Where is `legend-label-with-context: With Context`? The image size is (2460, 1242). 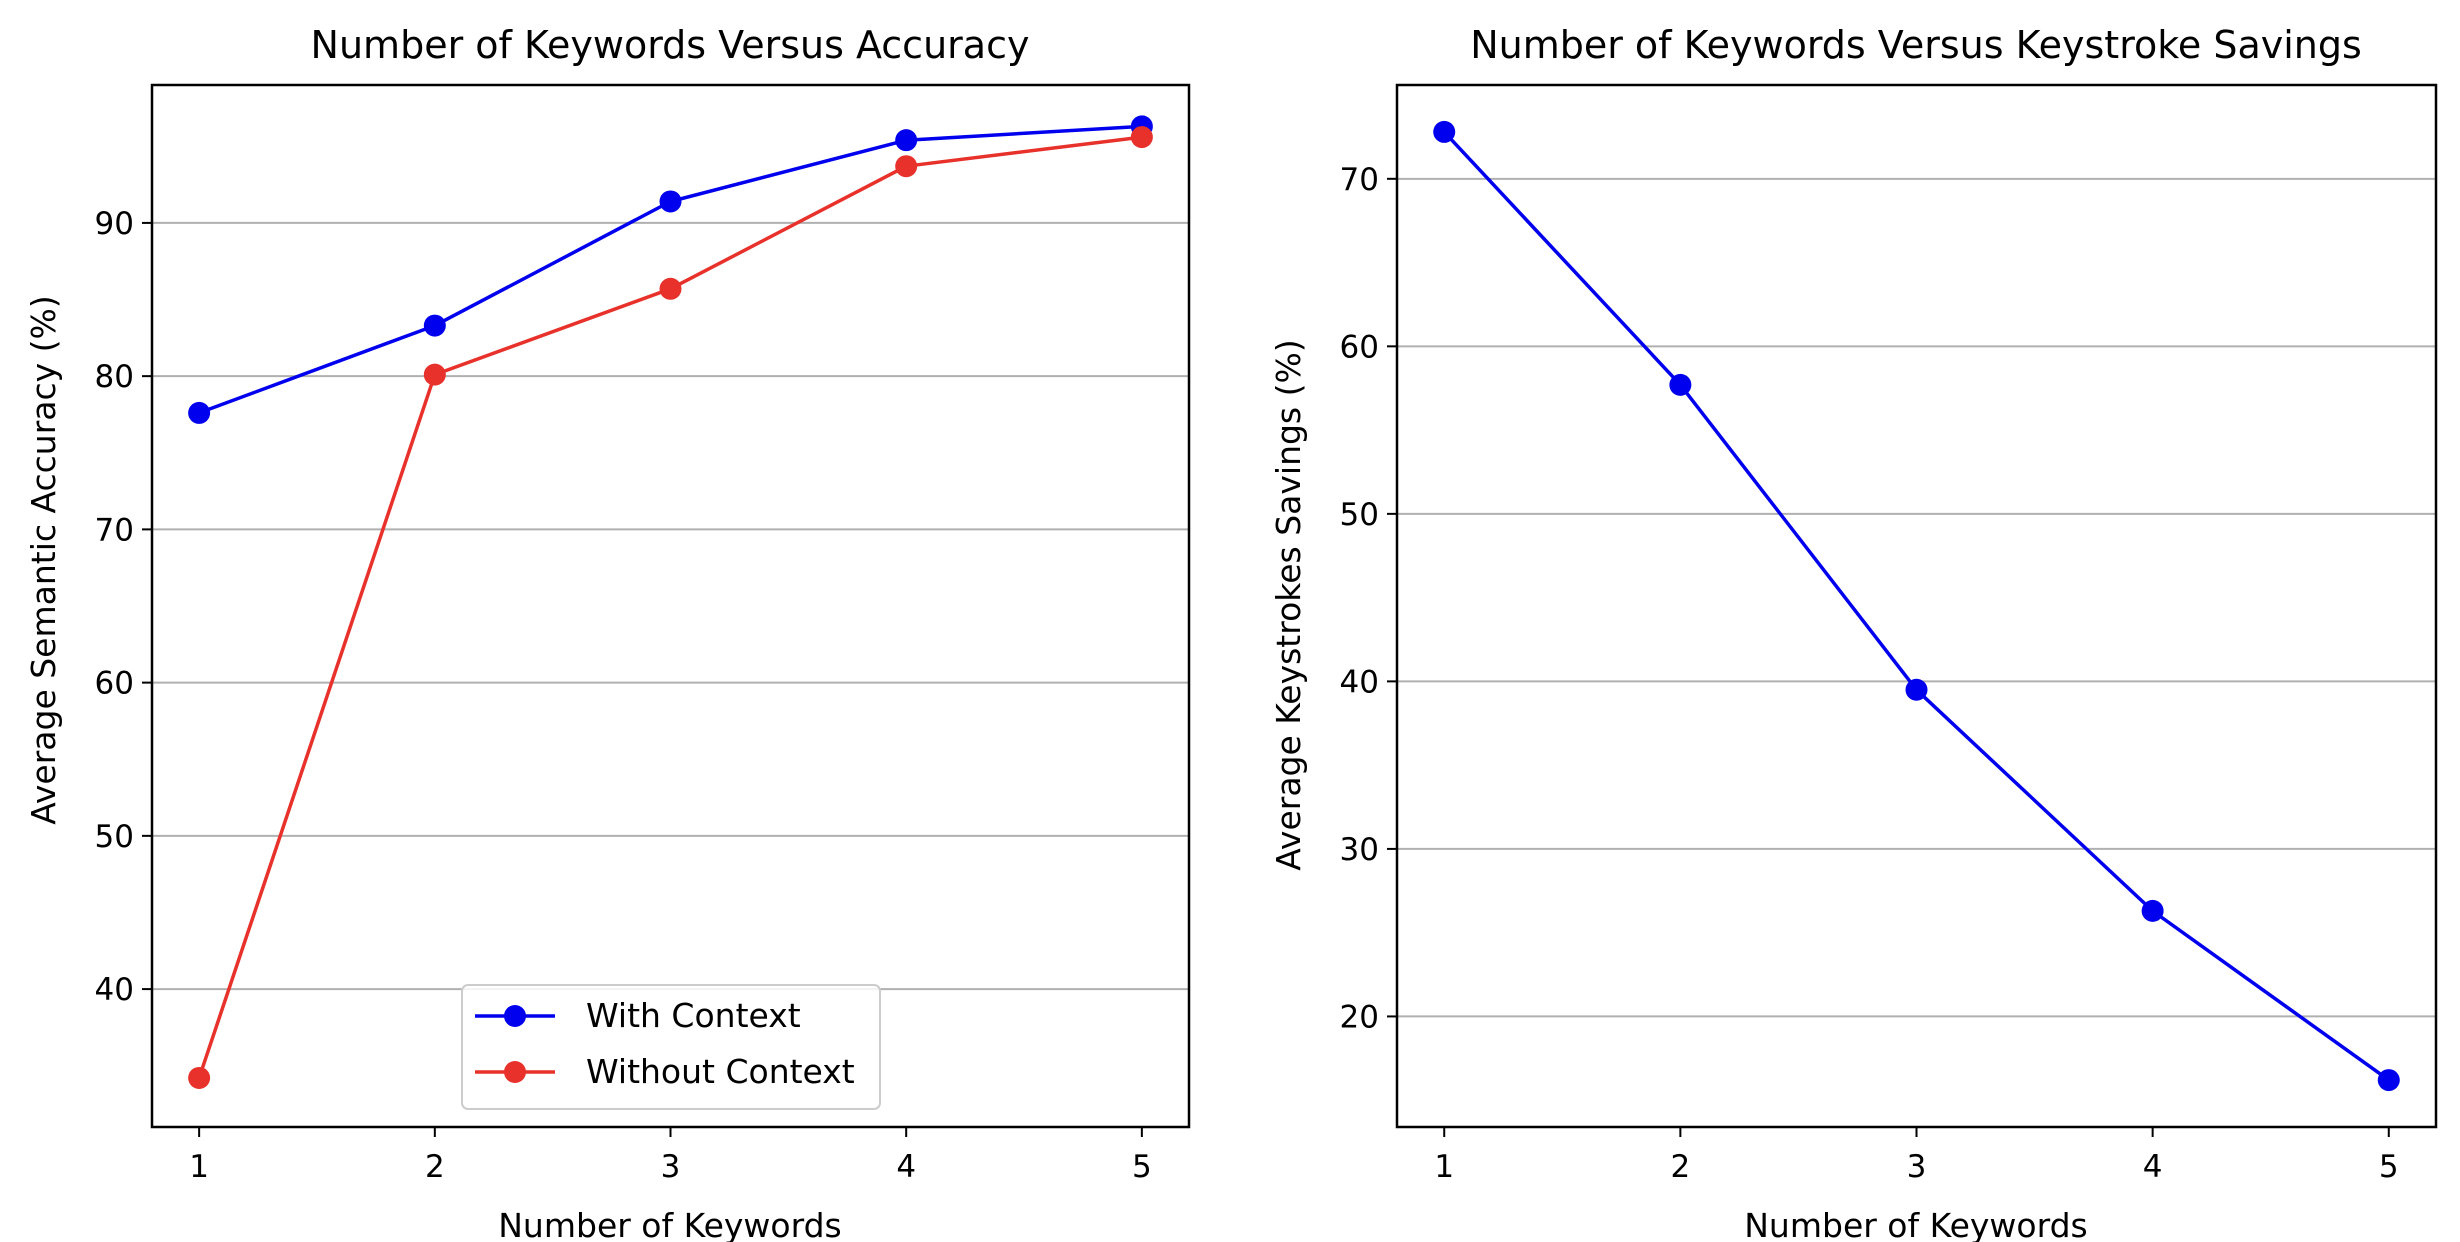
legend-label-with-context: With Context is located at coordinates (693, 1015).